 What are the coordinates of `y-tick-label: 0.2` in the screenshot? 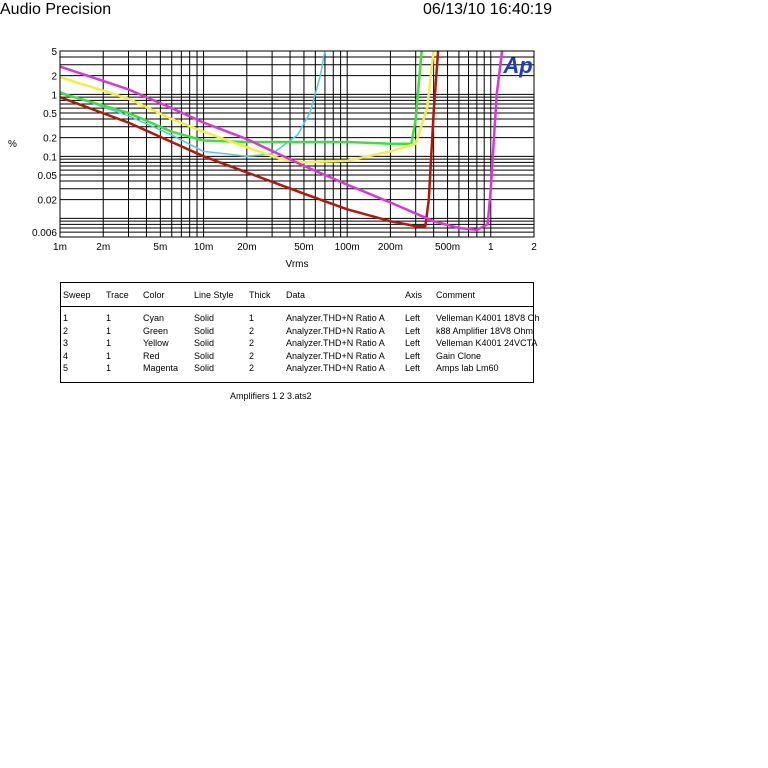 It's located at (50, 139).